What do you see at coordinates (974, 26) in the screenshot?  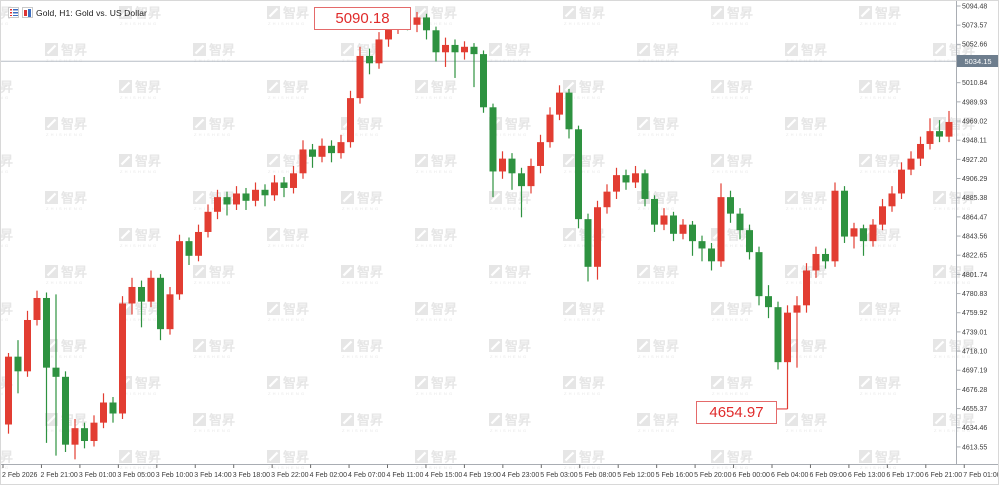 I see `price-tick-label: 5073.57` at bounding box center [974, 26].